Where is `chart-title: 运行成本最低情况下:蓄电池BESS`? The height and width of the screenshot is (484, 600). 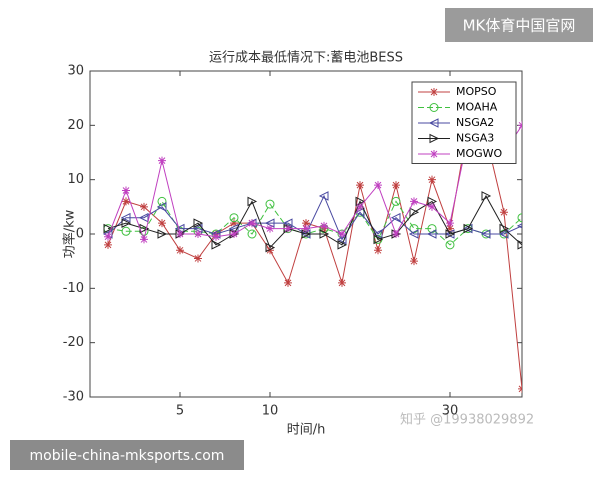 chart-title: 运行成本最低情况下:蓄电池BESS is located at coordinates (306, 58).